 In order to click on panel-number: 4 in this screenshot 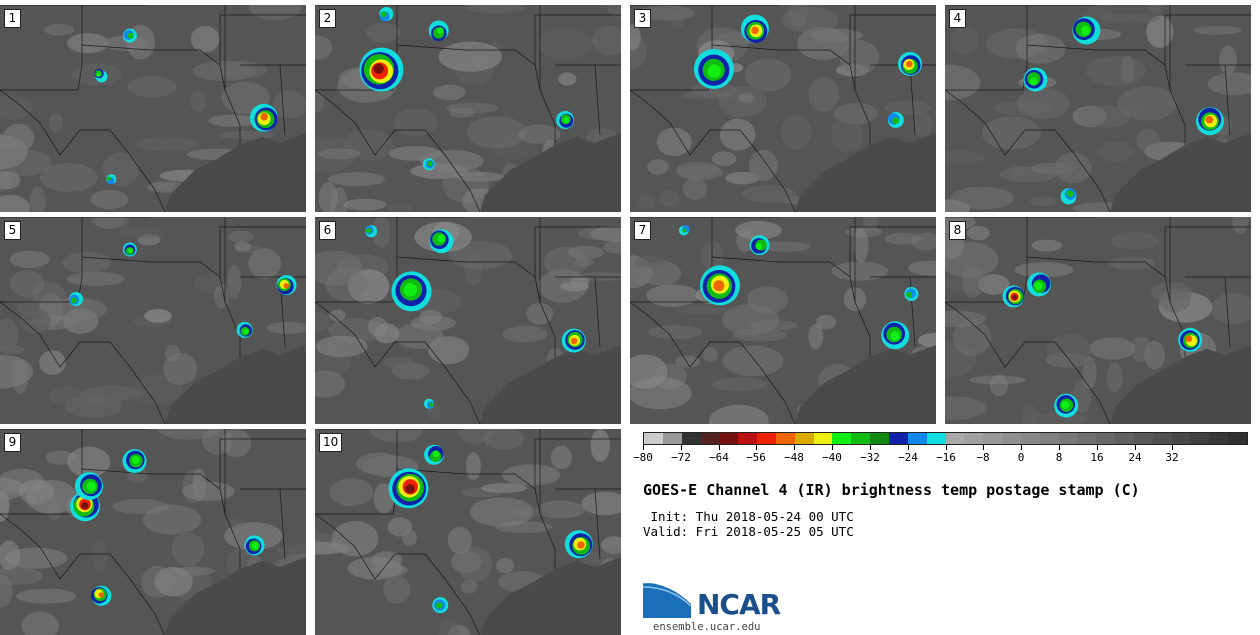, I will do `click(957, 18)`.